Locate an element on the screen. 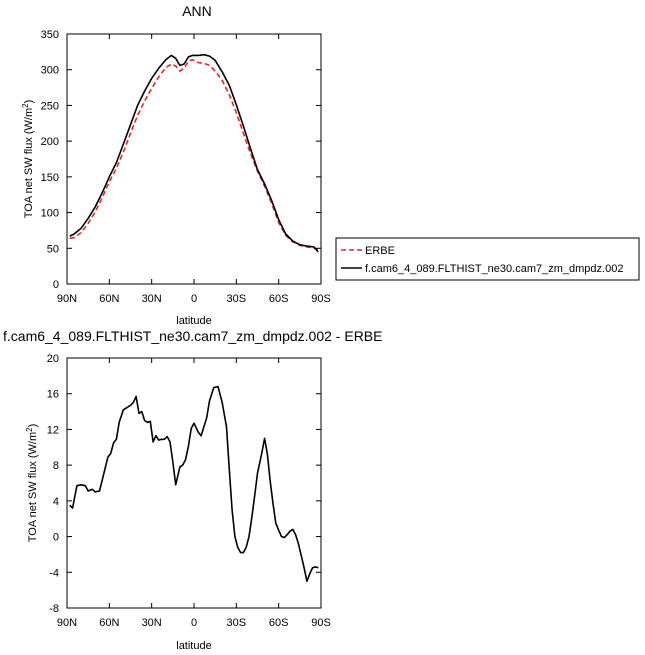 This screenshot has width=645, height=655. y-tick-label: 50 is located at coordinates (53, 249).